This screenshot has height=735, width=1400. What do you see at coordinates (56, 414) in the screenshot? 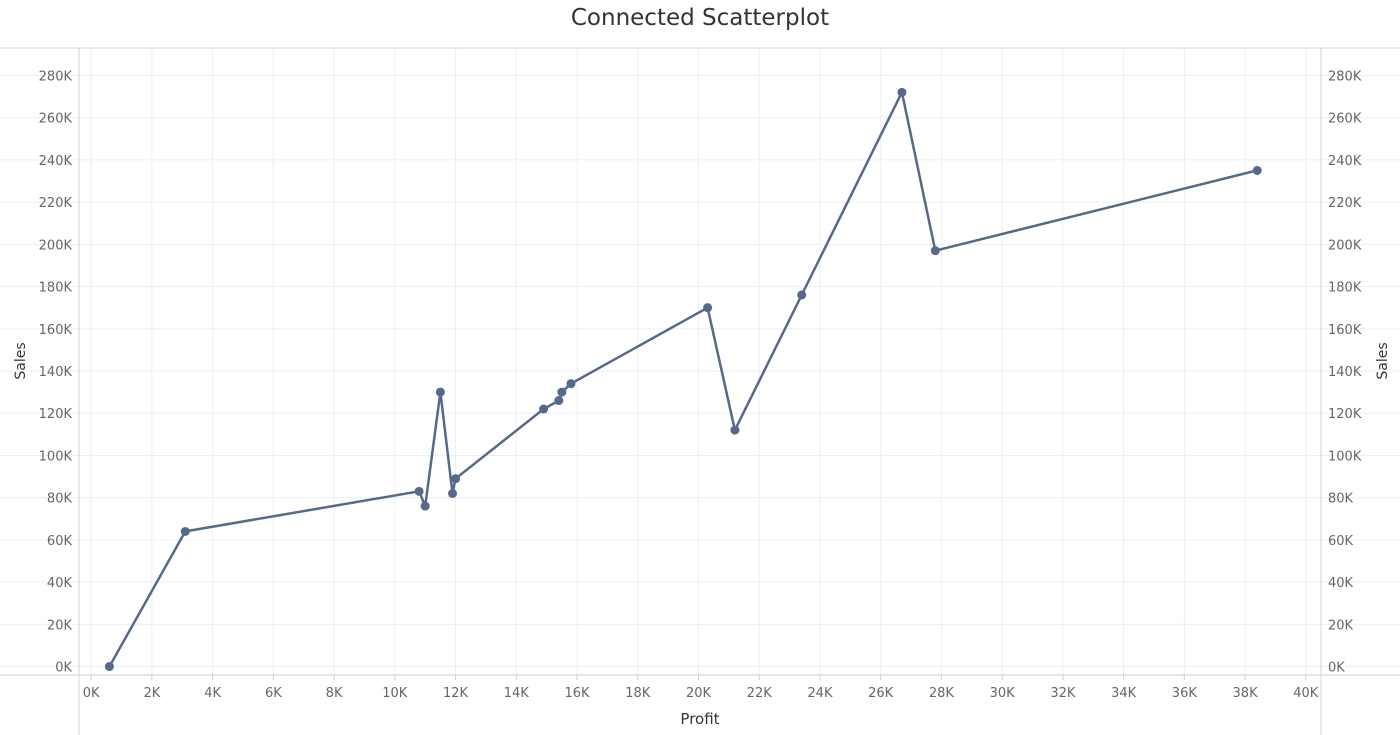
I see `y-tick-label-left: 120K` at bounding box center [56, 414].